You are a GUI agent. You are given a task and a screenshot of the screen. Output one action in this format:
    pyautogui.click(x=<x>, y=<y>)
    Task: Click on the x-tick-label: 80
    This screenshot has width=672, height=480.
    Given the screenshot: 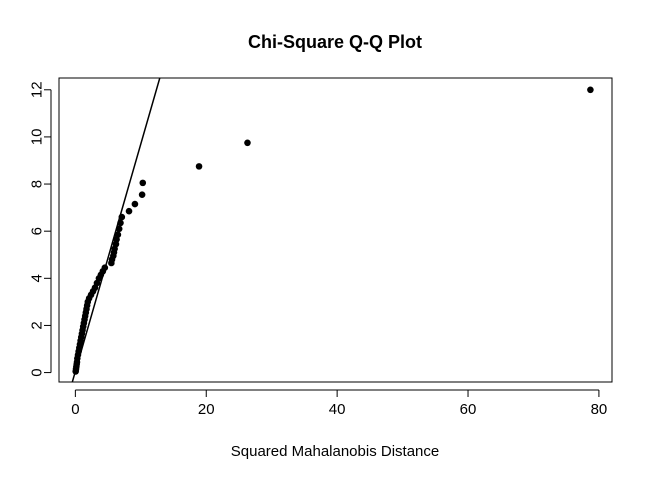 What is the action you would take?
    pyautogui.click(x=599, y=409)
    